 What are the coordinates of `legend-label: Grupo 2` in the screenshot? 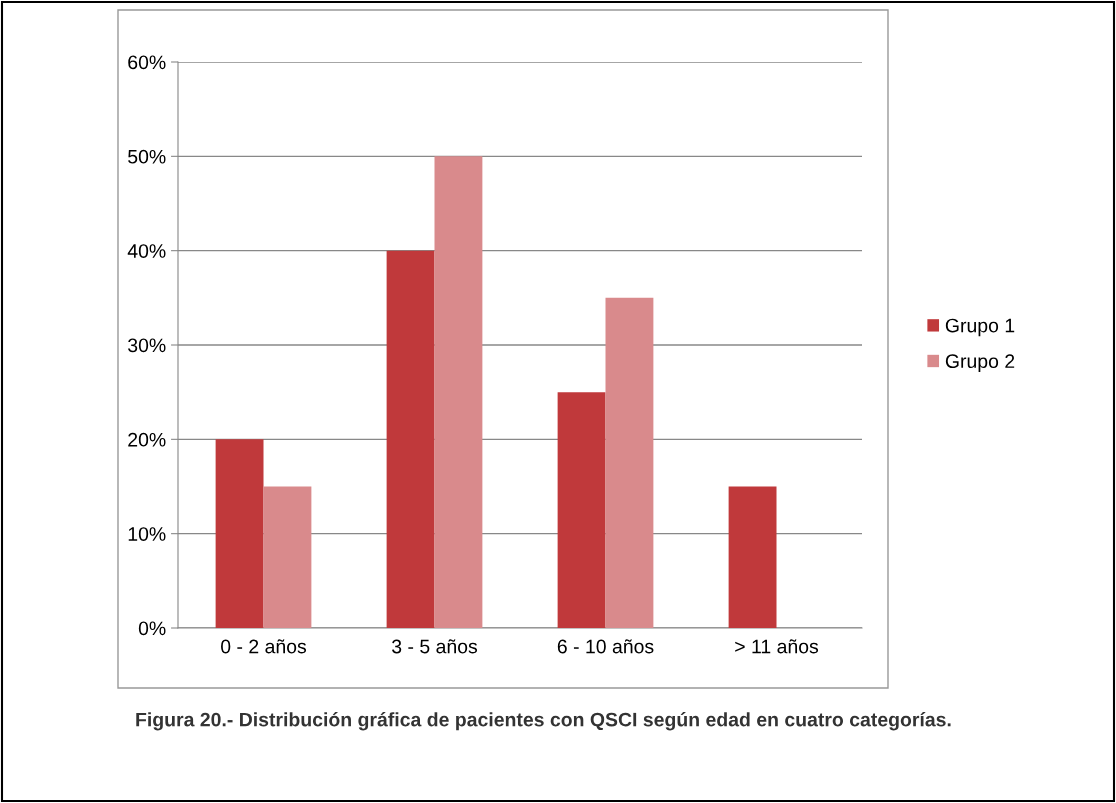 It's located at (980, 363).